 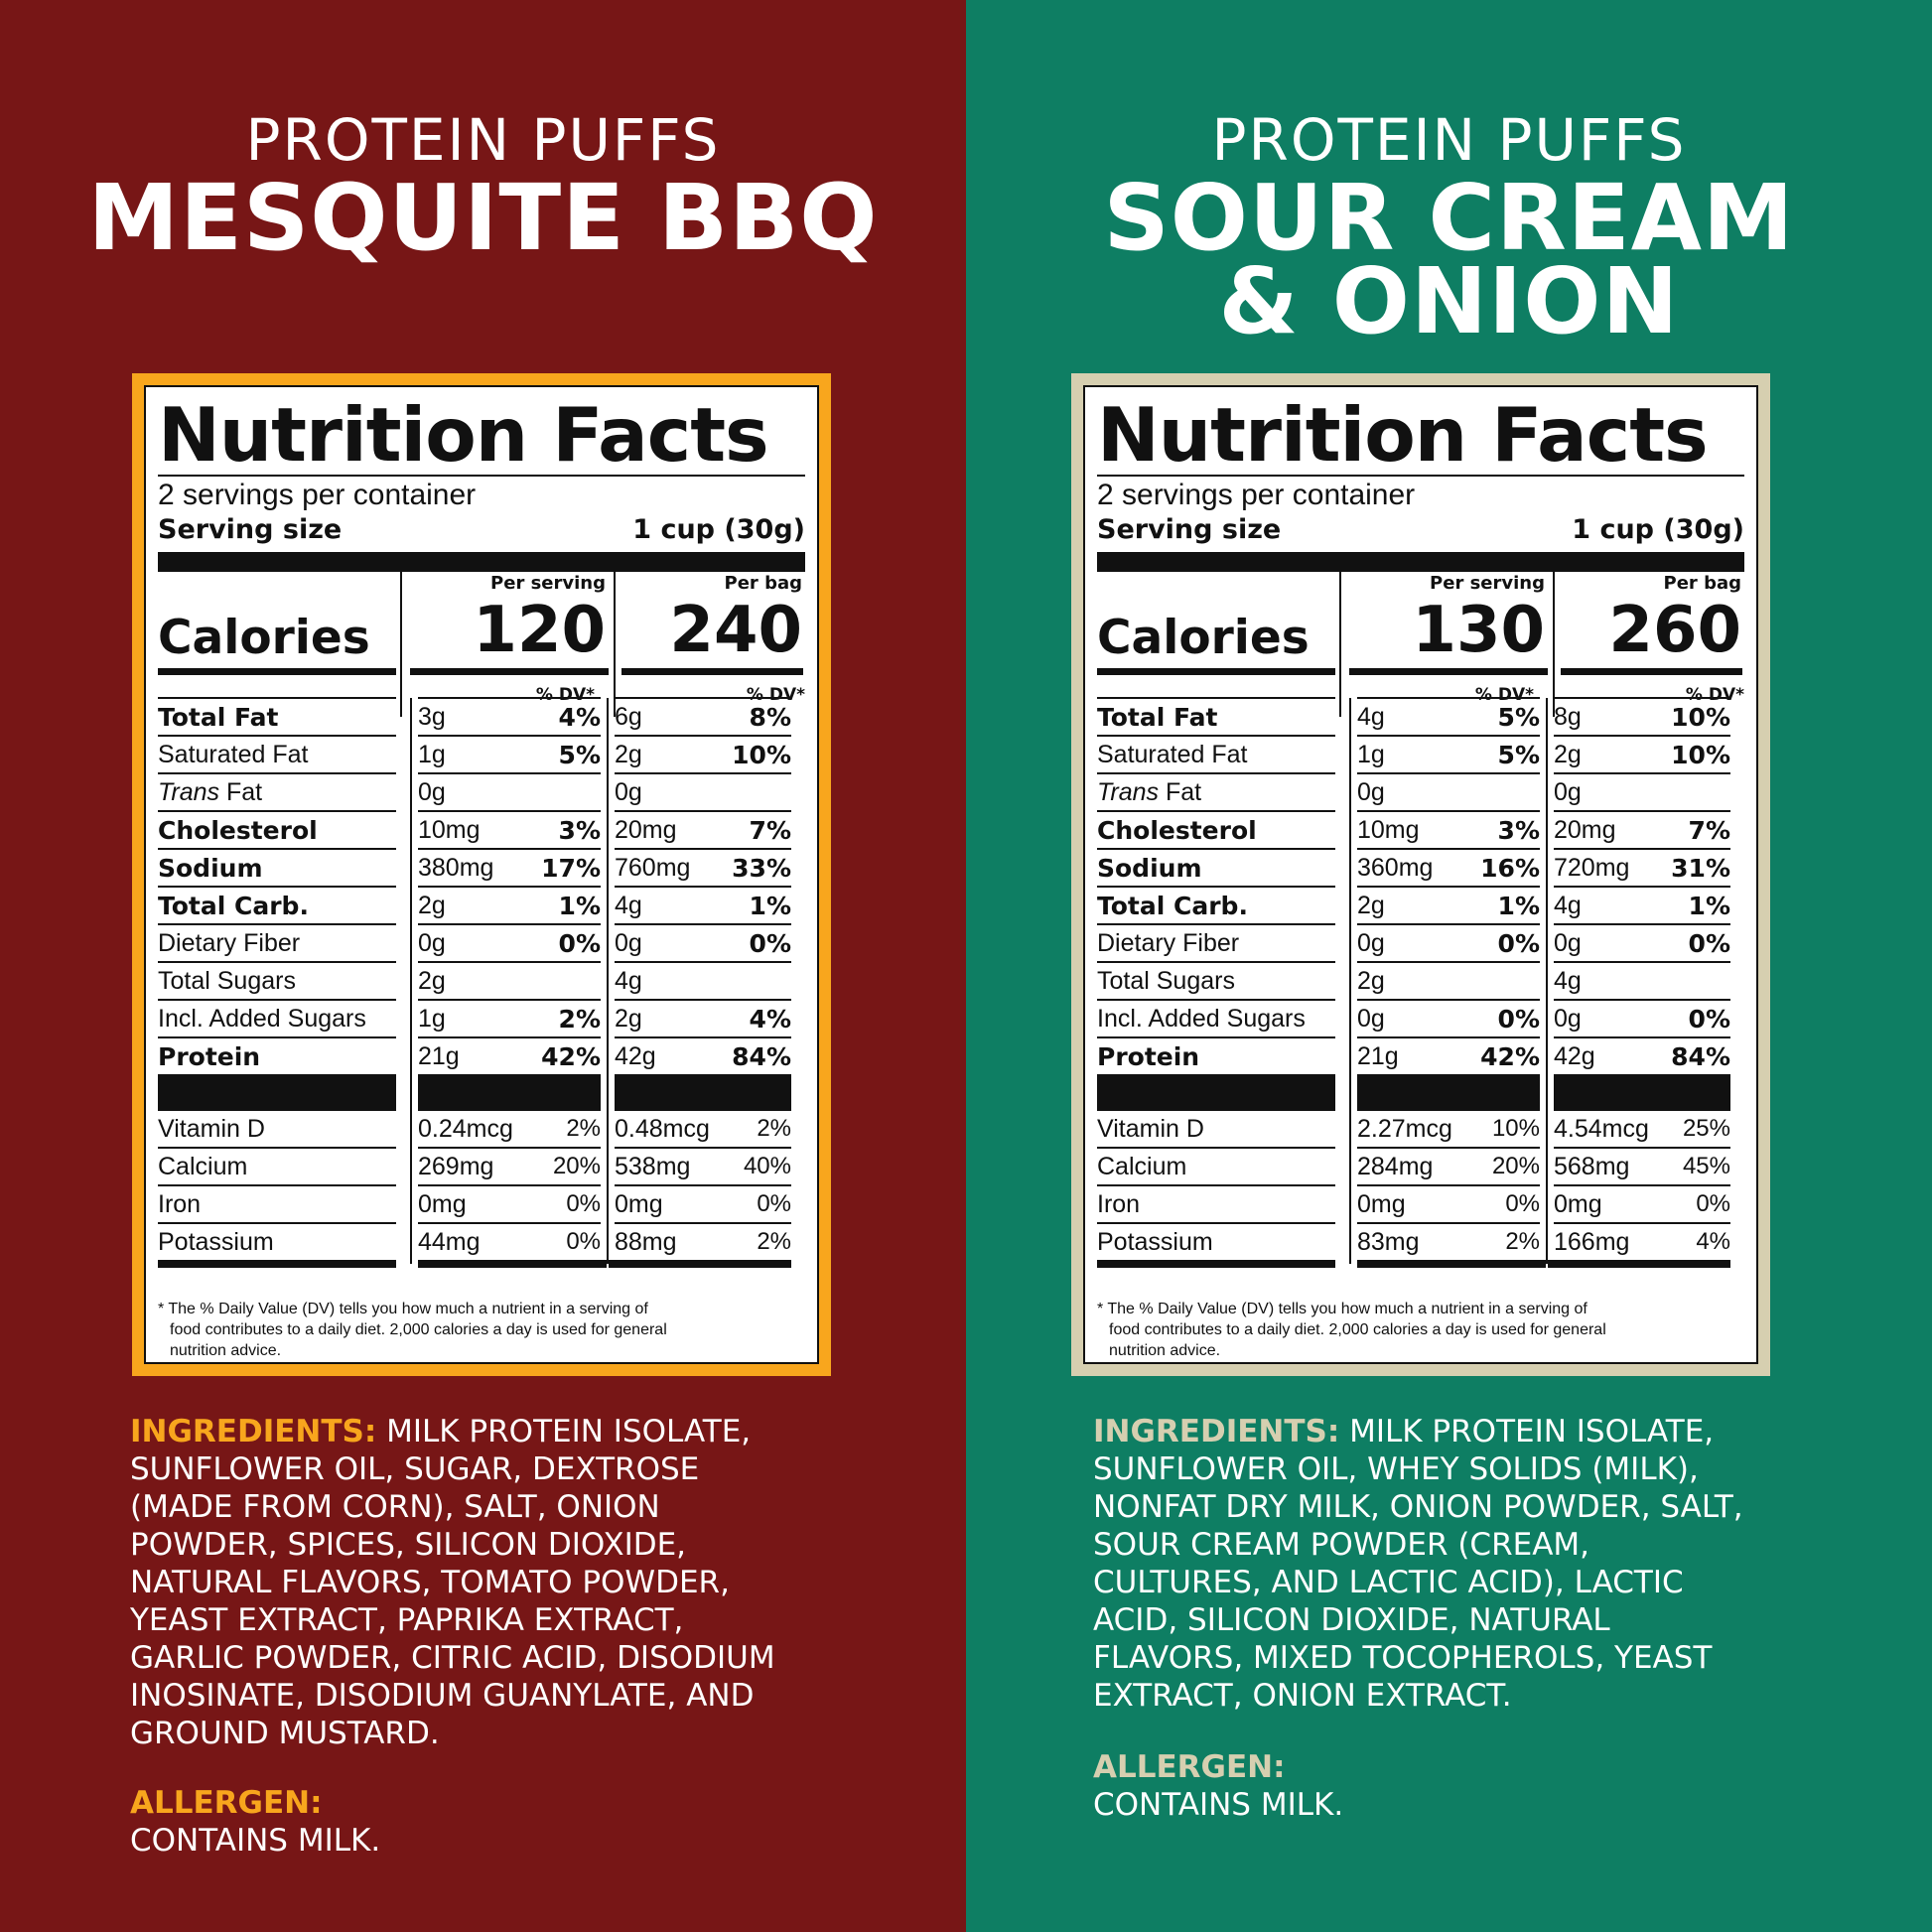 What do you see at coordinates (1414, 716) in the screenshot?
I see `nutrient-row: Total Fat 4g 5% 8g 10%` at bounding box center [1414, 716].